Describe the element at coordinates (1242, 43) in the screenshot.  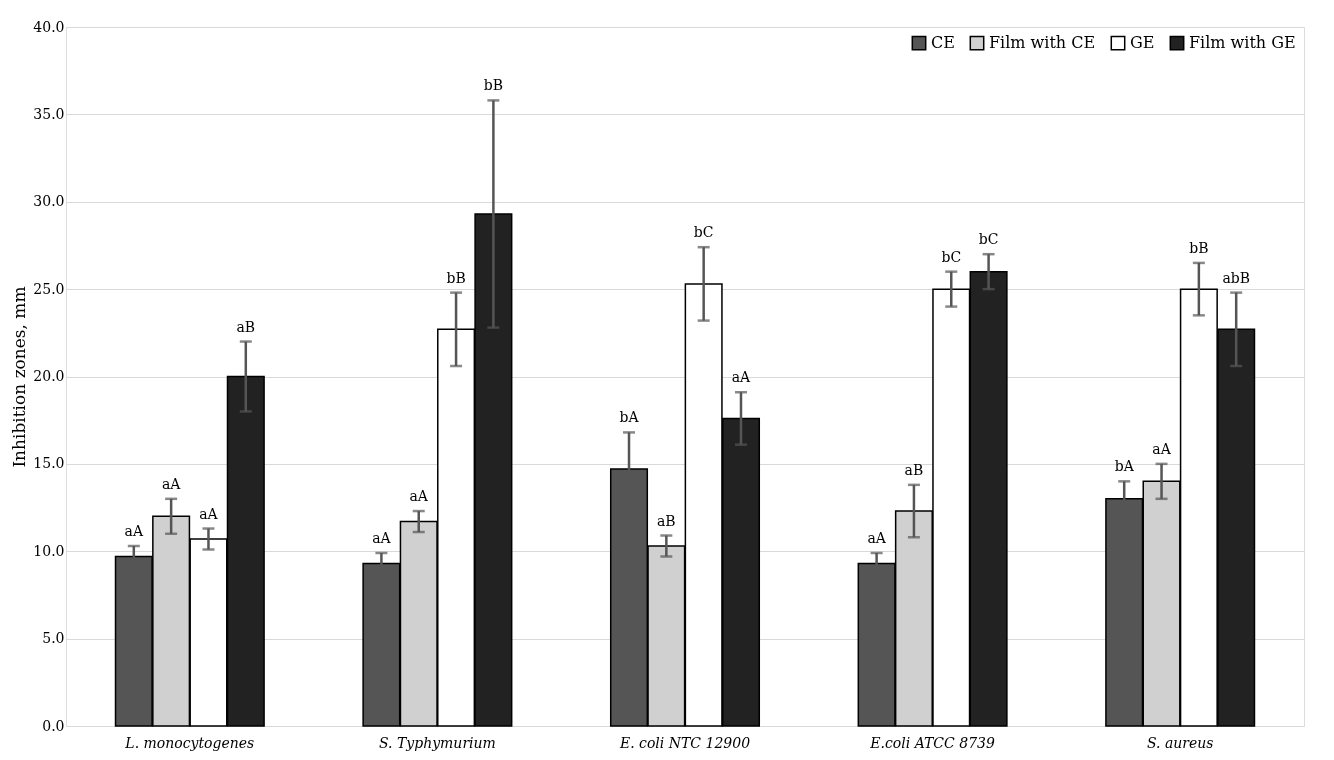
I see `legend-label: Film with GE` at that location.